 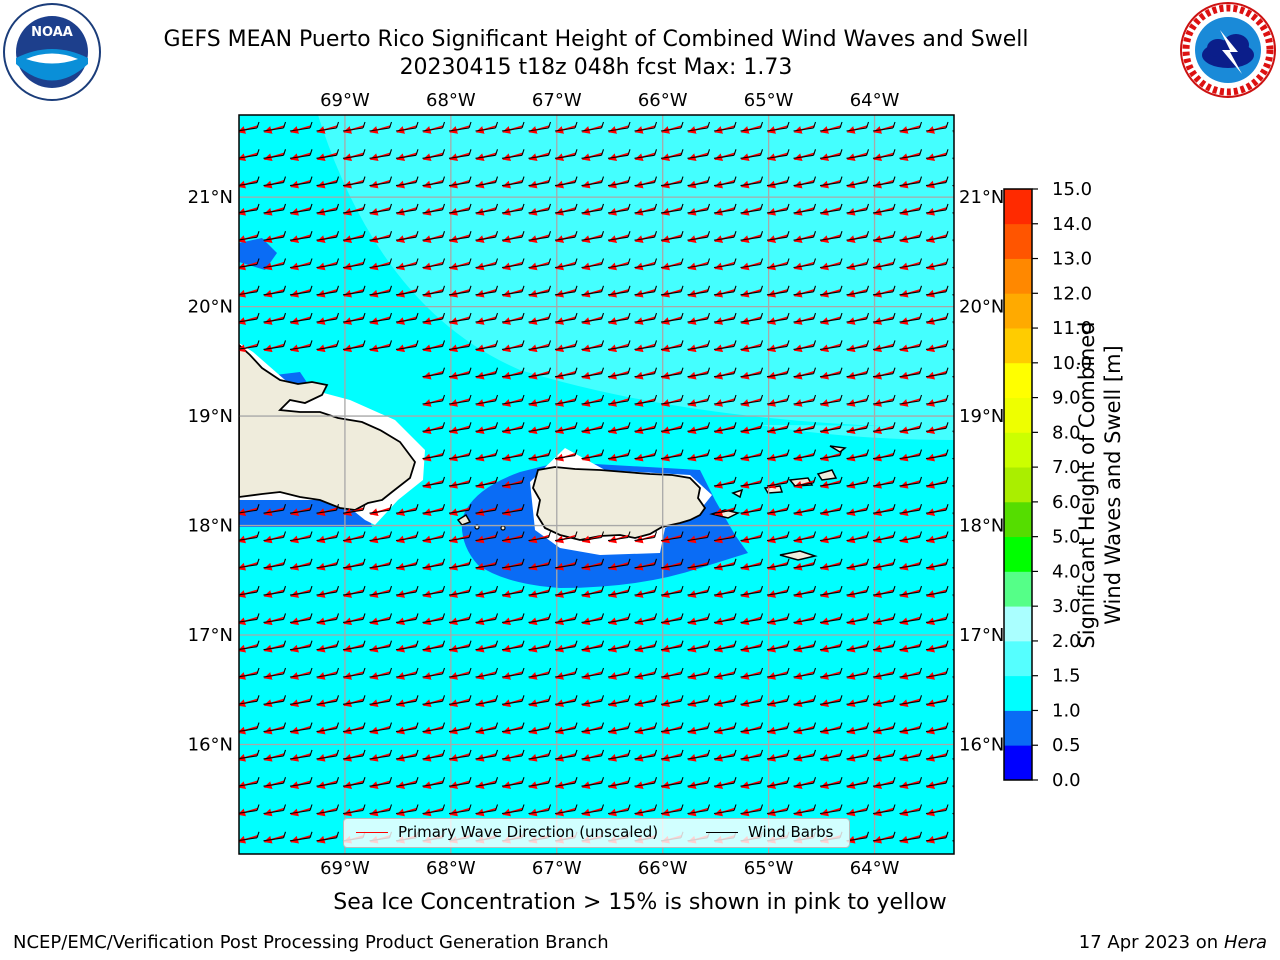 What do you see at coordinates (791, 832) in the screenshot?
I see `legend-label-wind-barbs: Wind Barbs` at bounding box center [791, 832].